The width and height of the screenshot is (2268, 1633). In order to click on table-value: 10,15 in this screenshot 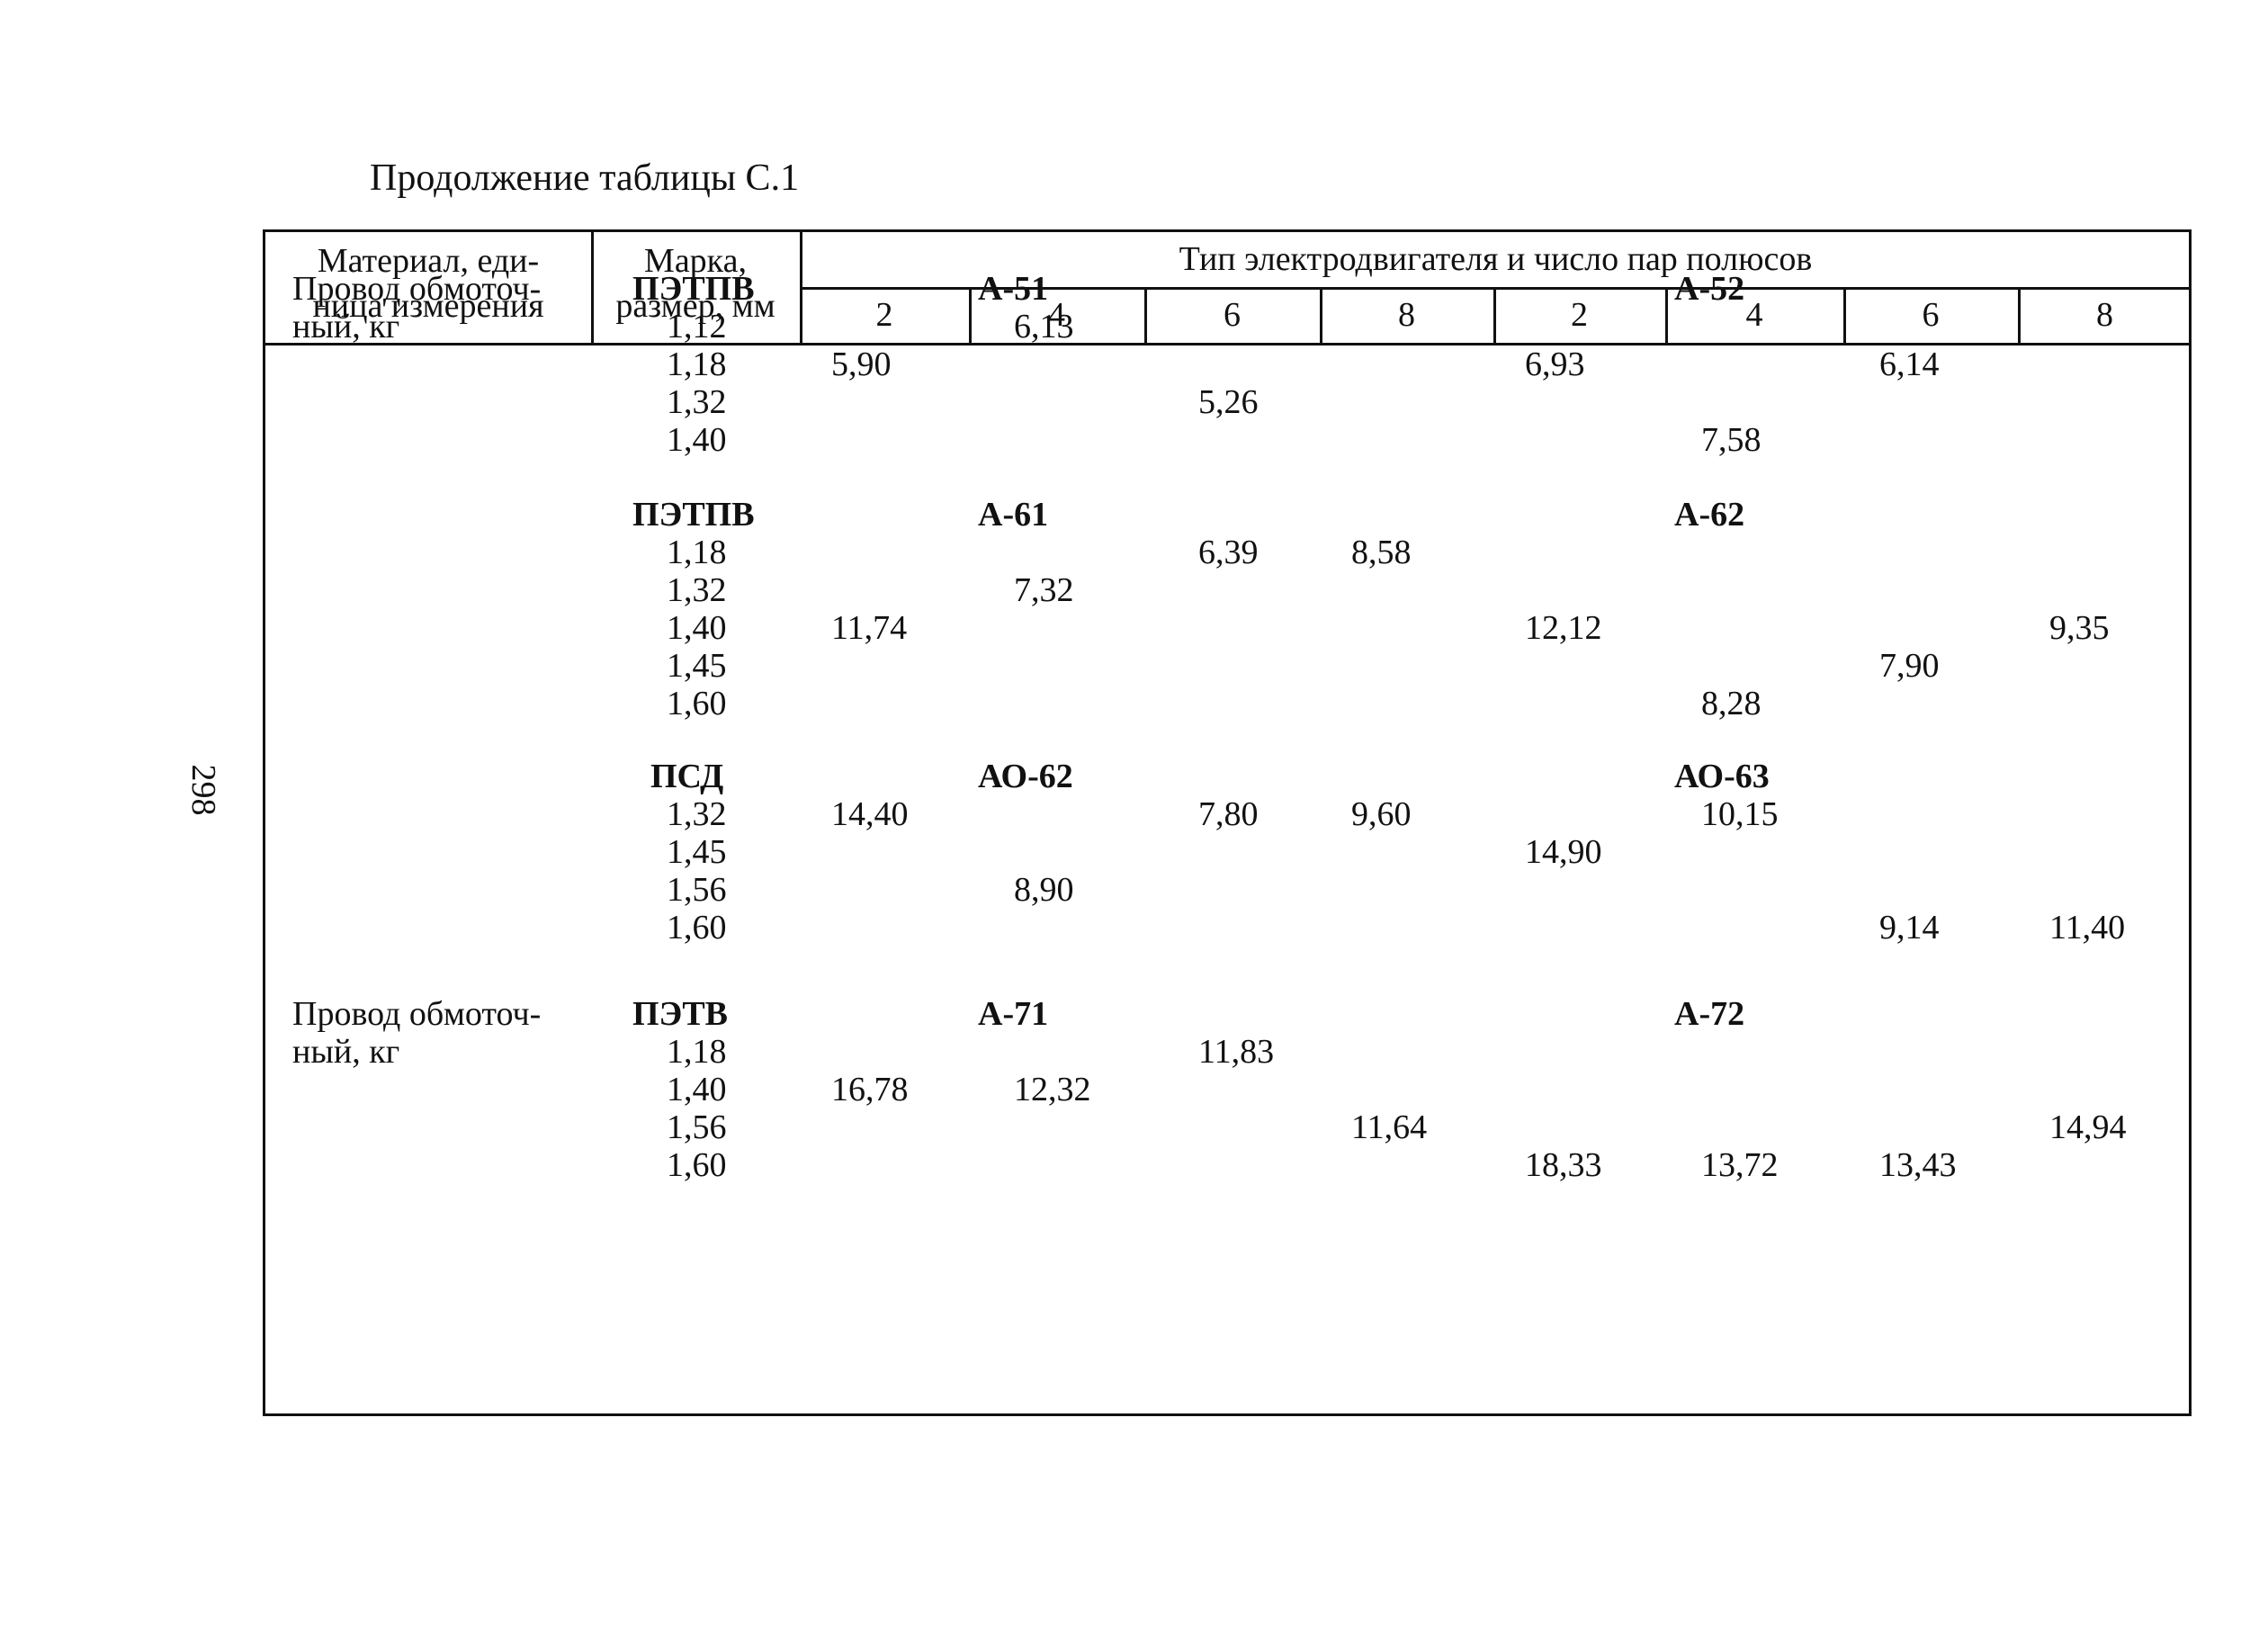, I will do `click(1740, 814)`.